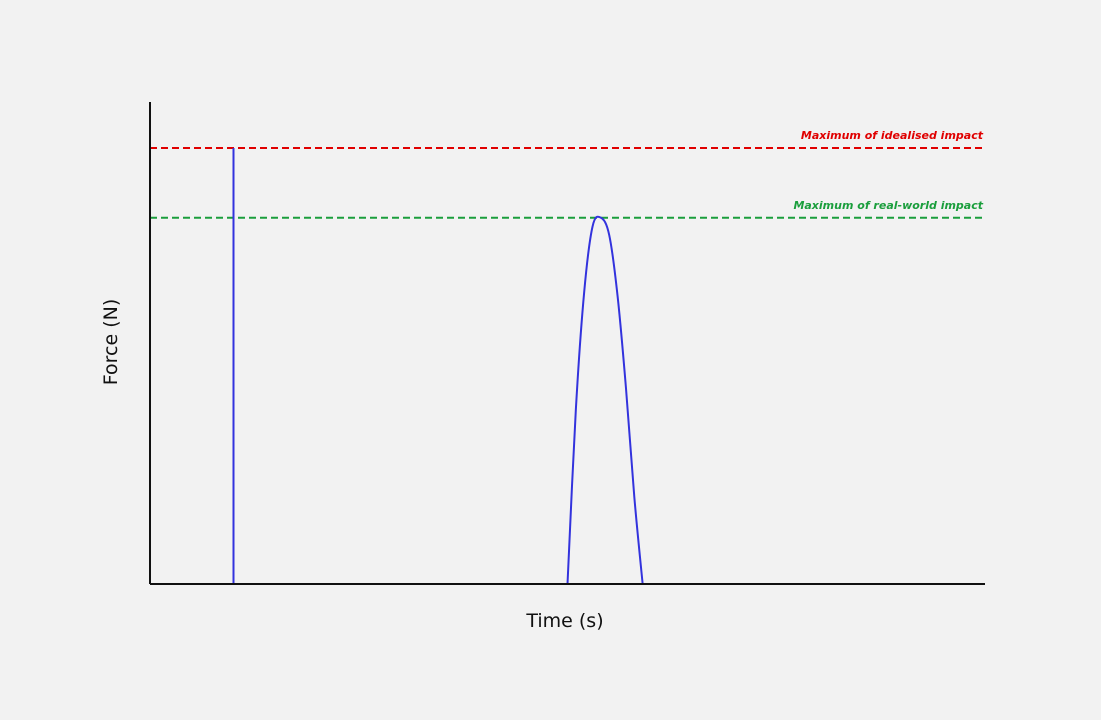 This screenshot has width=1101, height=720. What do you see at coordinates (892, 135) in the screenshot?
I see `reference-line-label-1: Maximum of idealised impact` at bounding box center [892, 135].